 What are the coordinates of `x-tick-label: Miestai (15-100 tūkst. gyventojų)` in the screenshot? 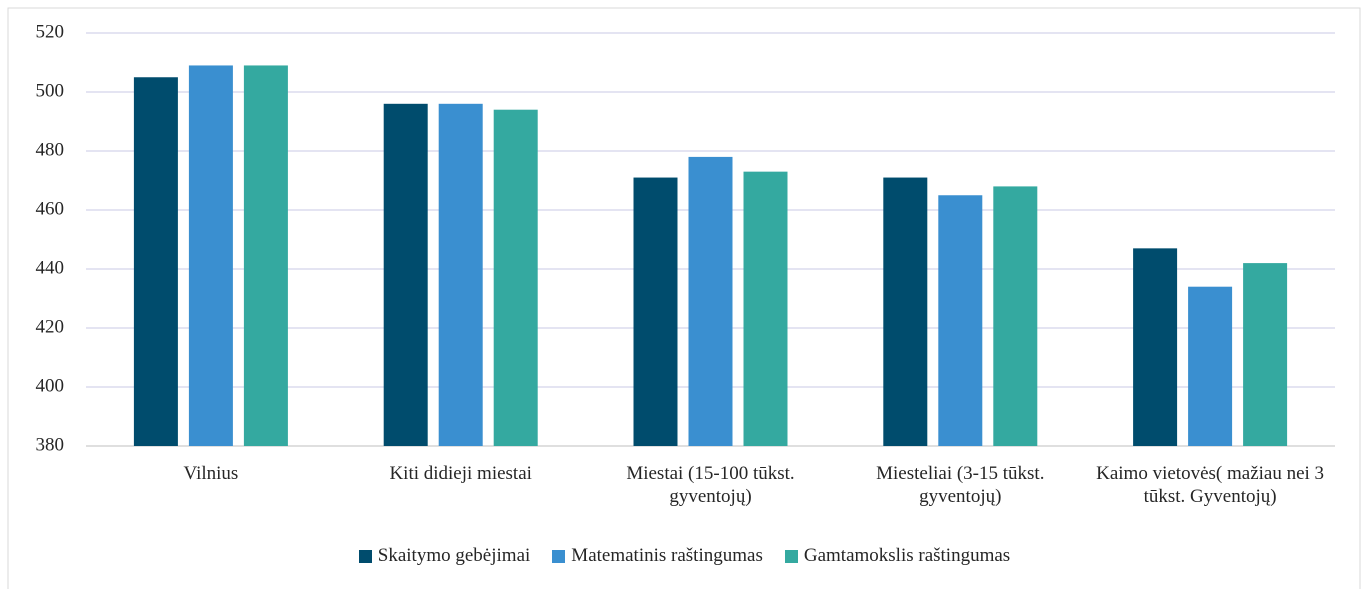 It's located at (710, 485).